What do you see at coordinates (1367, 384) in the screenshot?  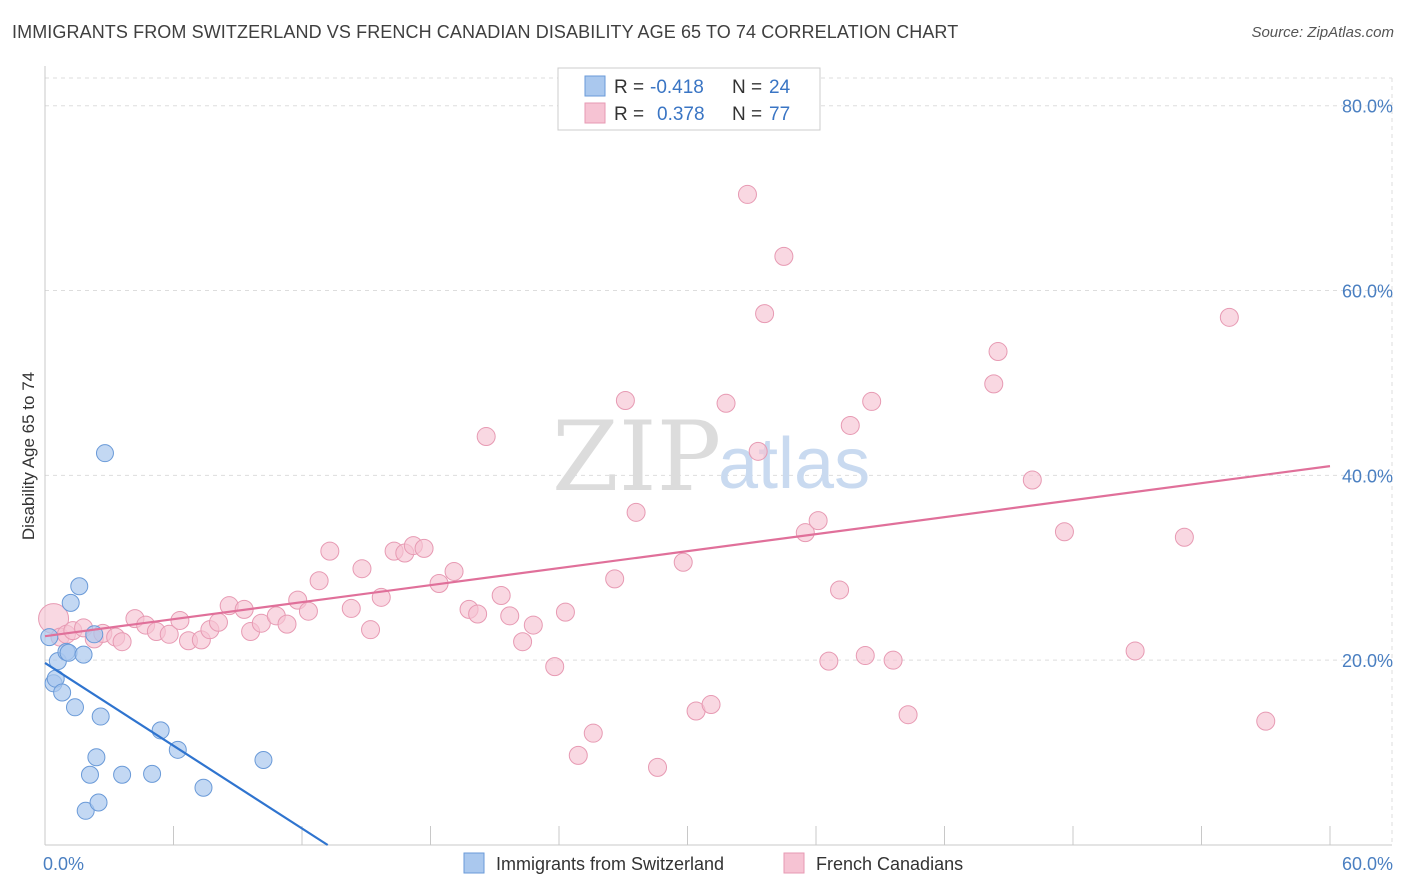 I see `y-tick-labels: 20.0% 40.0% 60.0% 80.0%` at bounding box center [1367, 384].